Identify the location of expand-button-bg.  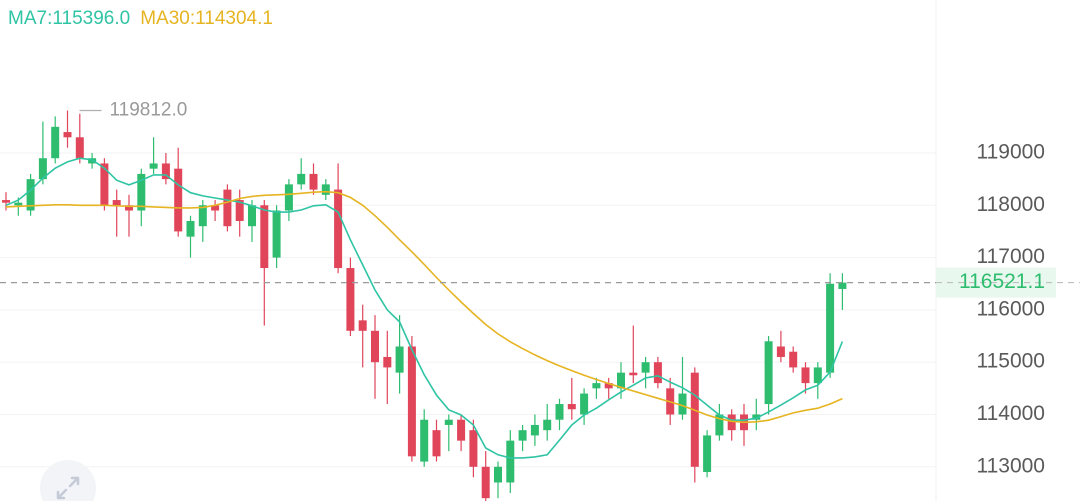
(68, 480).